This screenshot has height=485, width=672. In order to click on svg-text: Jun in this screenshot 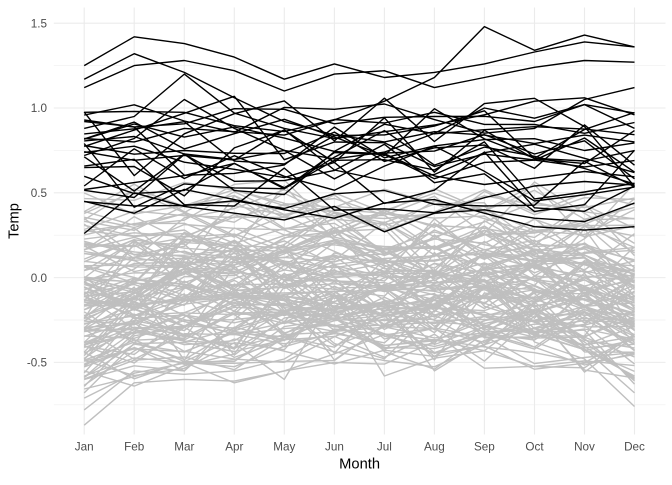, I will do `click(334, 447)`.